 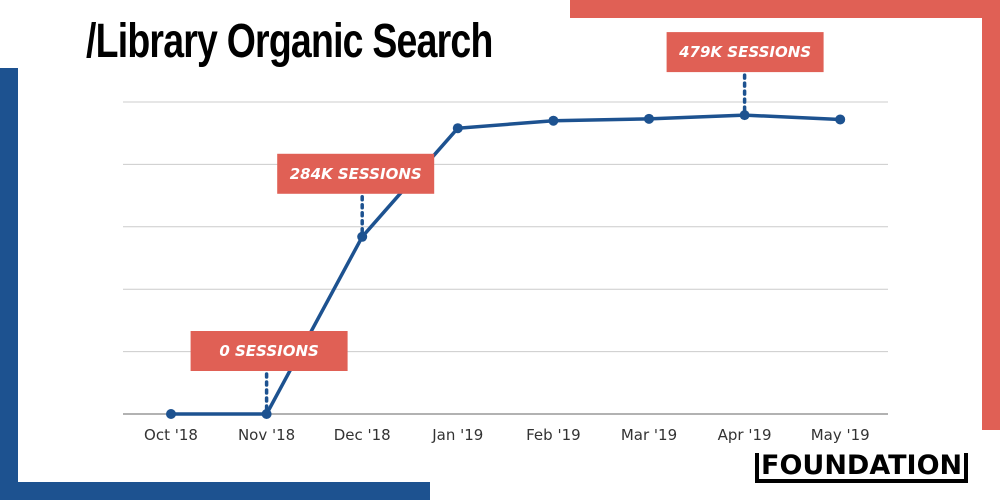 What do you see at coordinates (289, 41) in the screenshot?
I see `chart-title: /Library Organic Search` at bounding box center [289, 41].